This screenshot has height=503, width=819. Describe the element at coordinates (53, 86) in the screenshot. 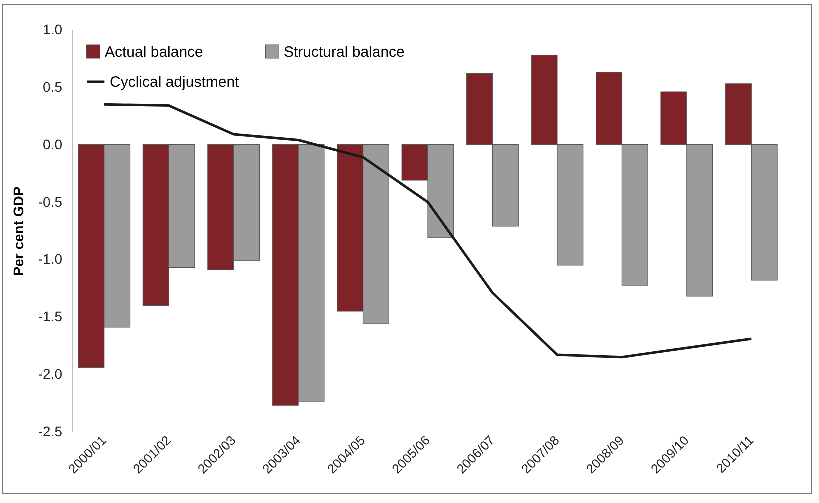

I see `y-tick-label: 0.5` at that location.